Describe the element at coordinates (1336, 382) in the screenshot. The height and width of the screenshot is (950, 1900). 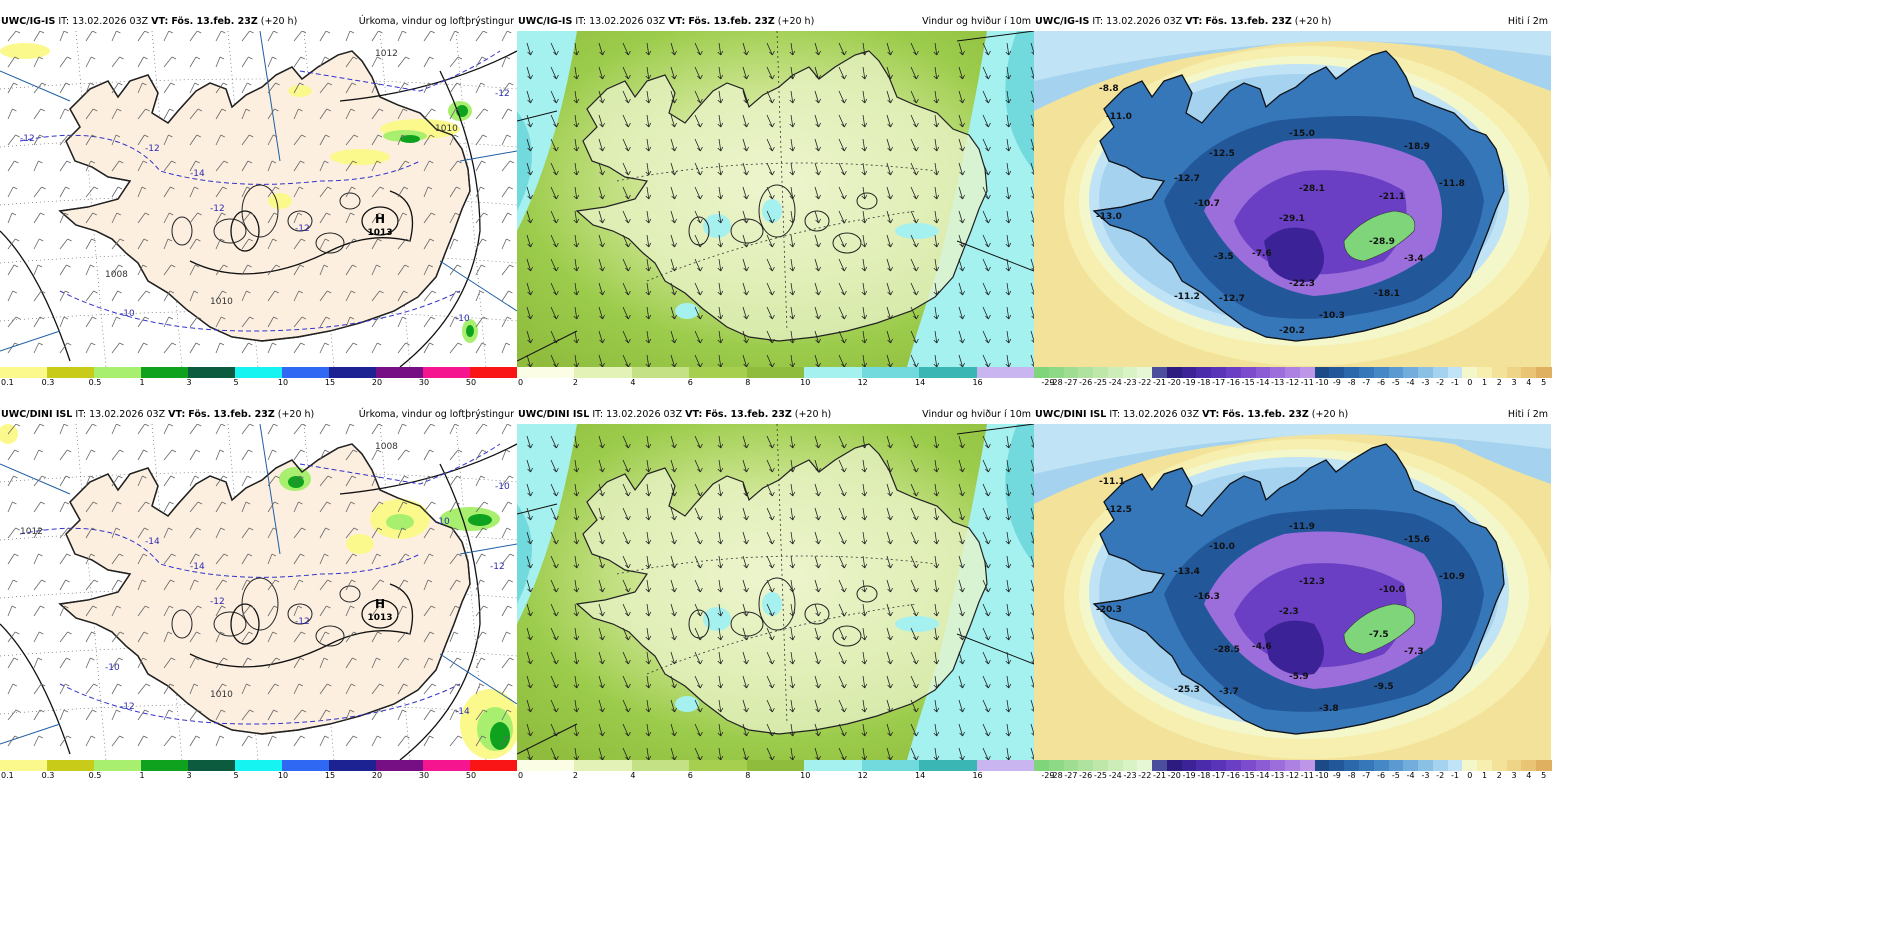
I see `colorbar-tick-label: -9` at that location.